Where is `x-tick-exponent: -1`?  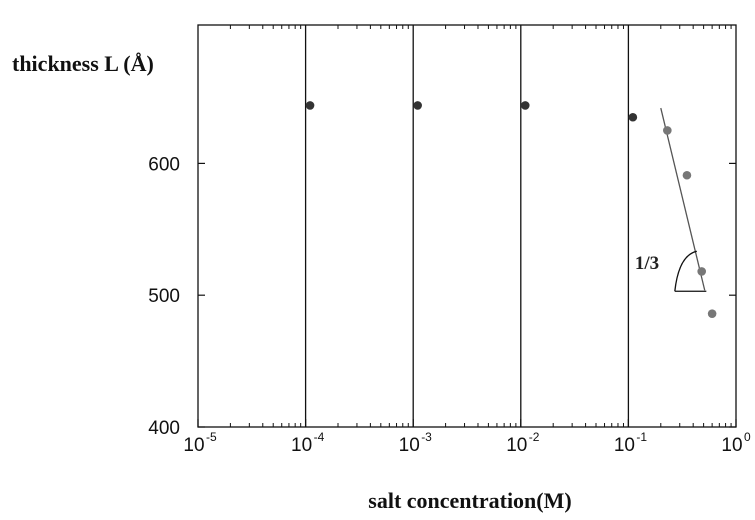
x-tick-exponent: -1 is located at coordinates (641, 437).